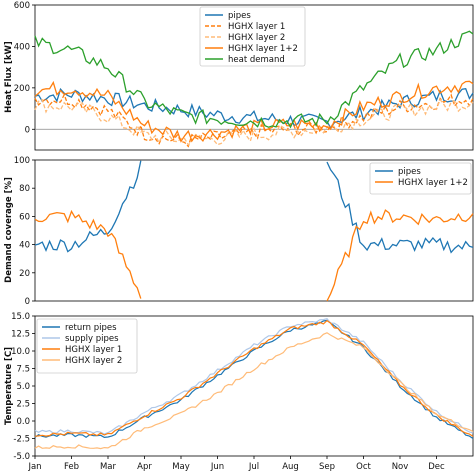 The width and height of the screenshot is (474, 473). I want to click on y-tick-label: 100, so click(22, 161).